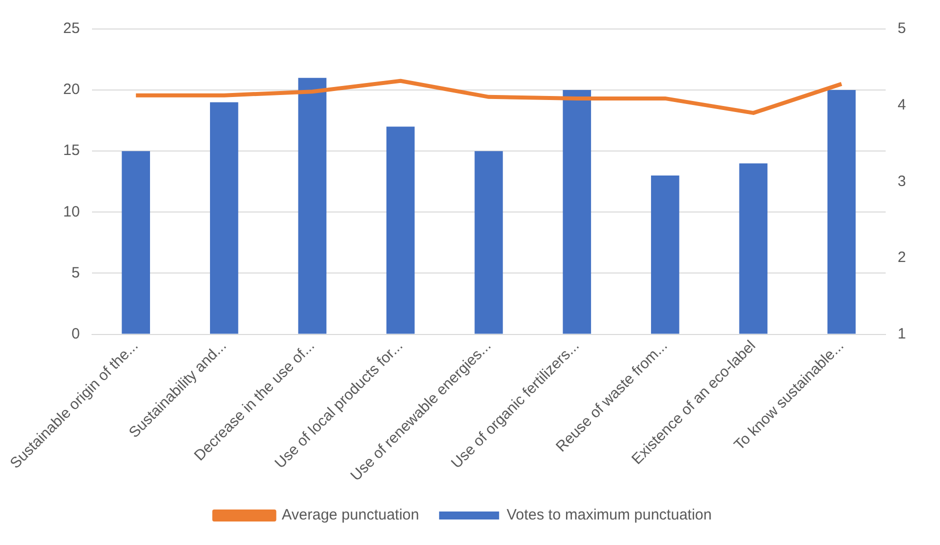 The width and height of the screenshot is (940, 545). I want to click on y2-tick-label: 4, so click(902, 105).